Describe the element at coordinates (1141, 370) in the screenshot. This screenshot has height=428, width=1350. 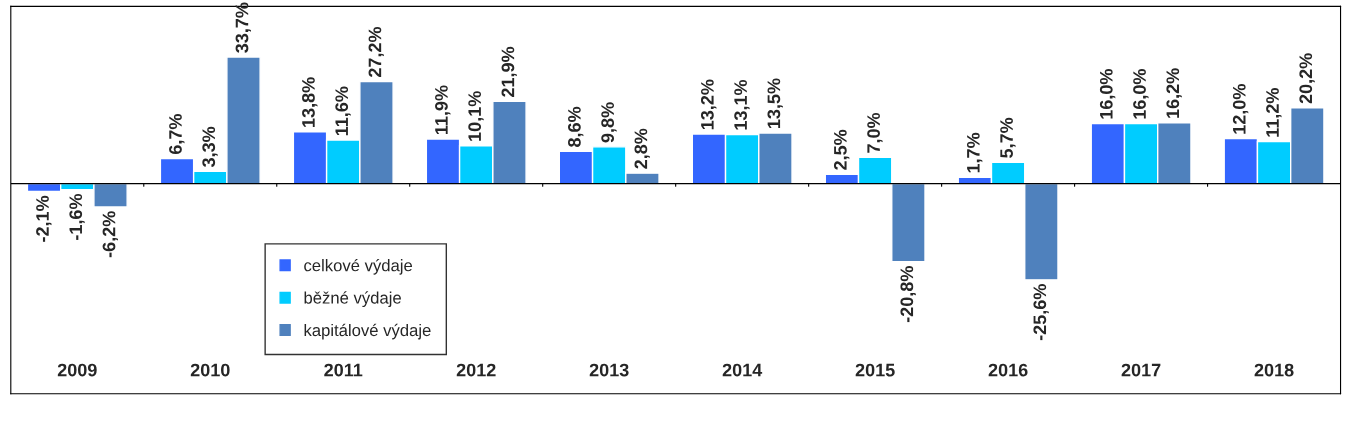
I see `x-tick-label: 2017` at that location.